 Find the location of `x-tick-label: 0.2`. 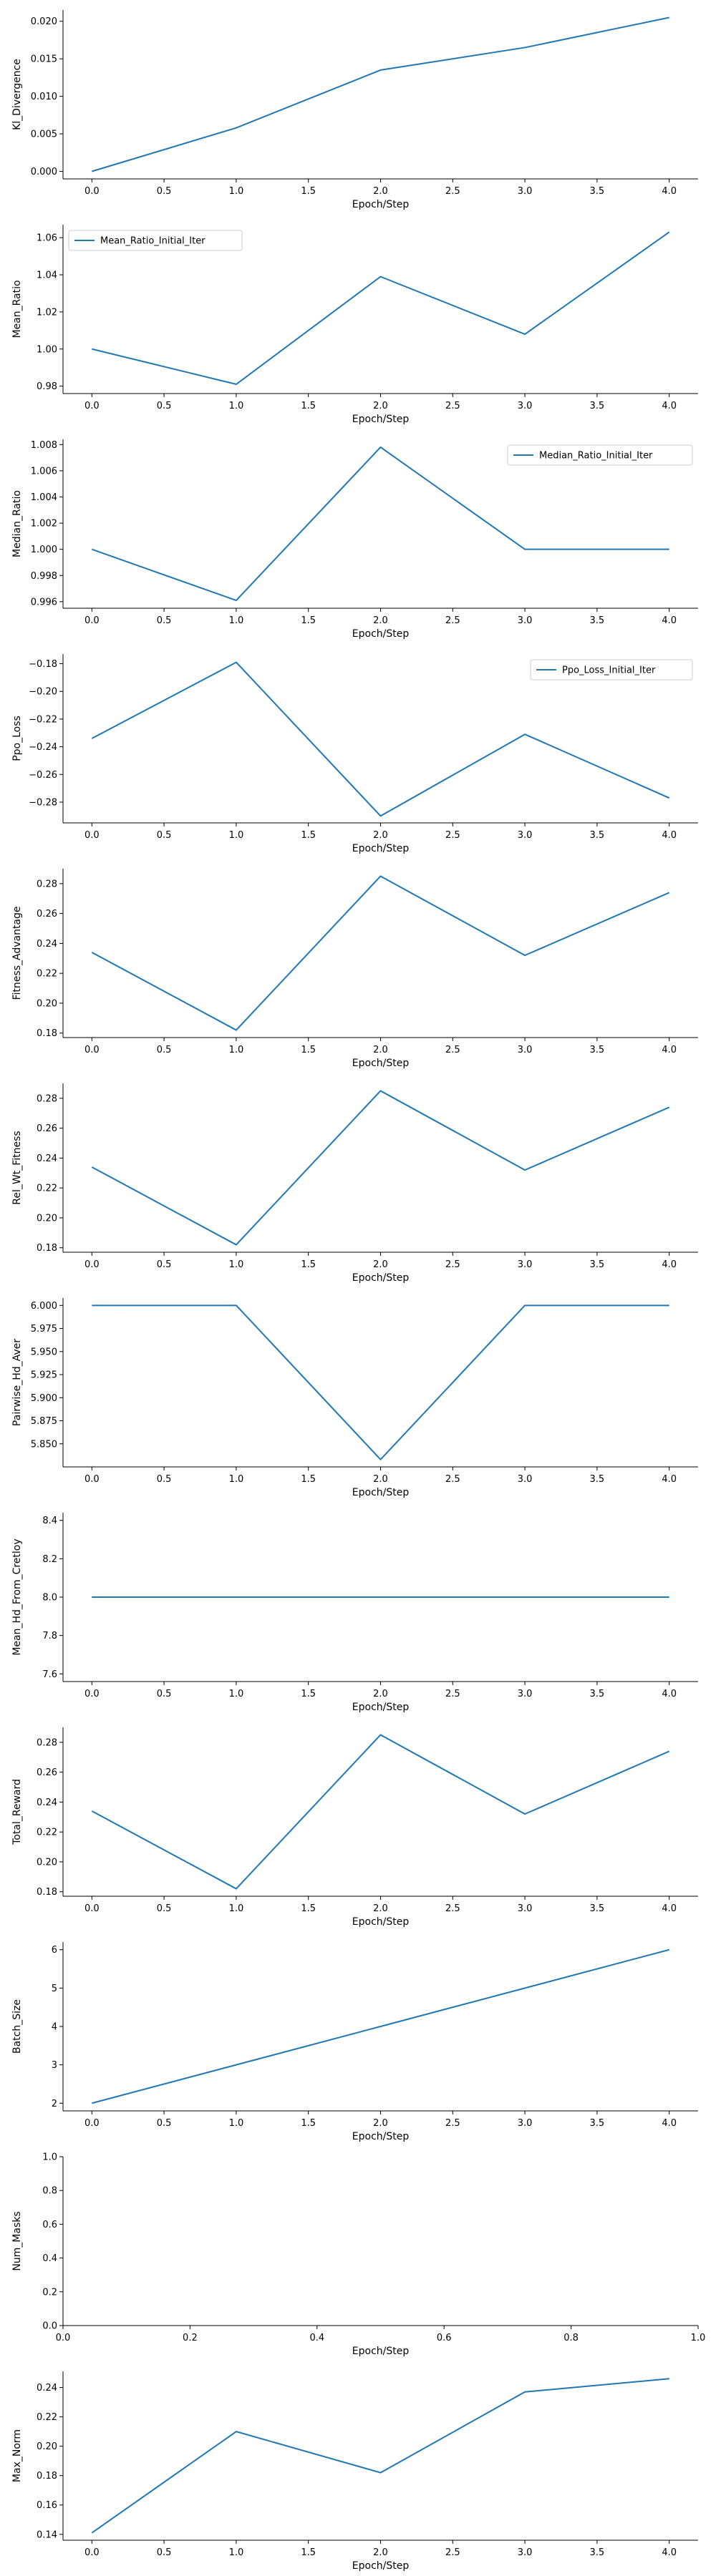

x-tick-label: 0.2 is located at coordinates (190, 2338).